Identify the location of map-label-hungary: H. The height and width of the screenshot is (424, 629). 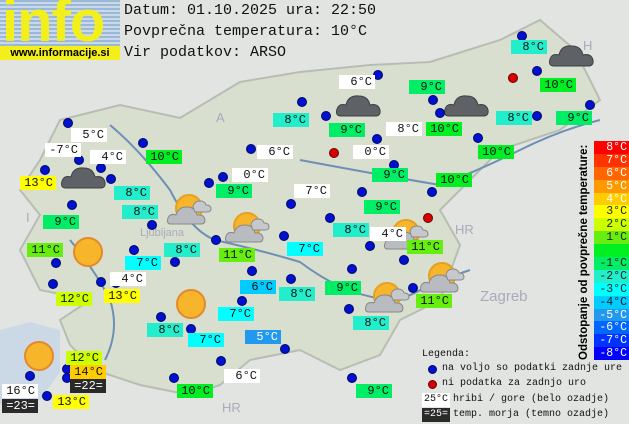
(588, 45).